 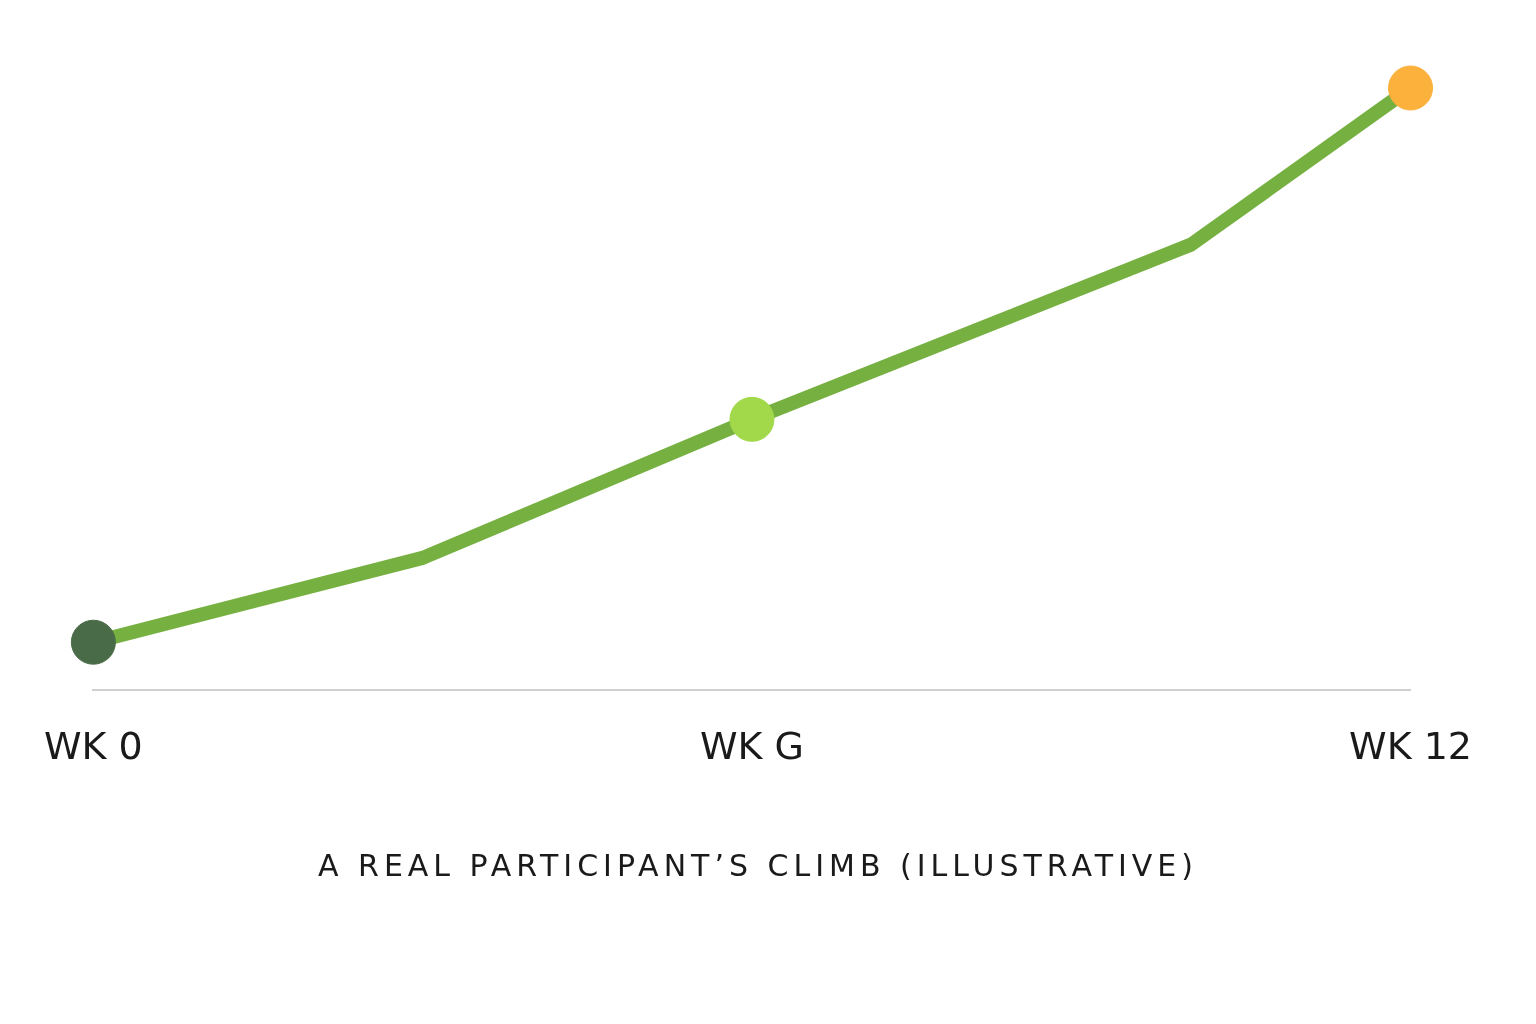 I want to click on x-tick-label: WK 12, so click(x=1411, y=746).